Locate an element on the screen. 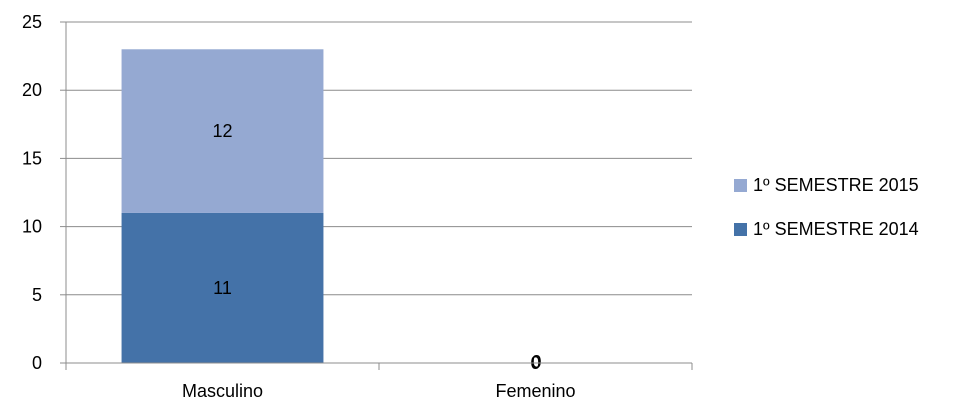  y-tick-label: 0 is located at coordinates (37, 363).